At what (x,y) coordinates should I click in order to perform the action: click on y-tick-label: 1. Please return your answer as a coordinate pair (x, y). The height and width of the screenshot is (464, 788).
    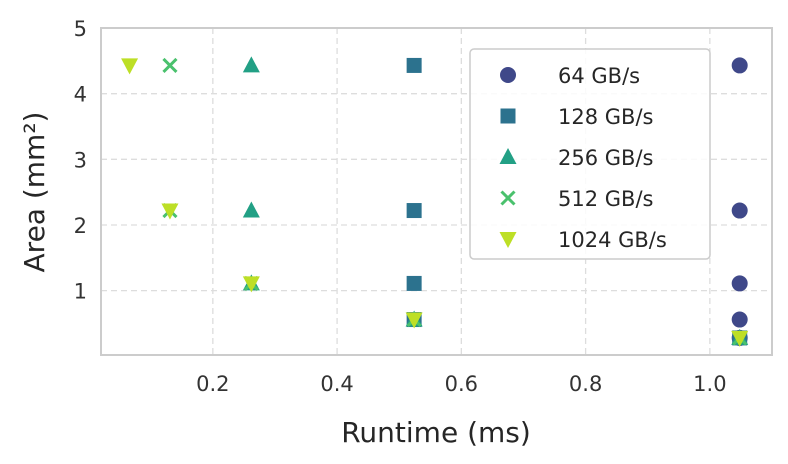
    Looking at the image, I should click on (80, 292).